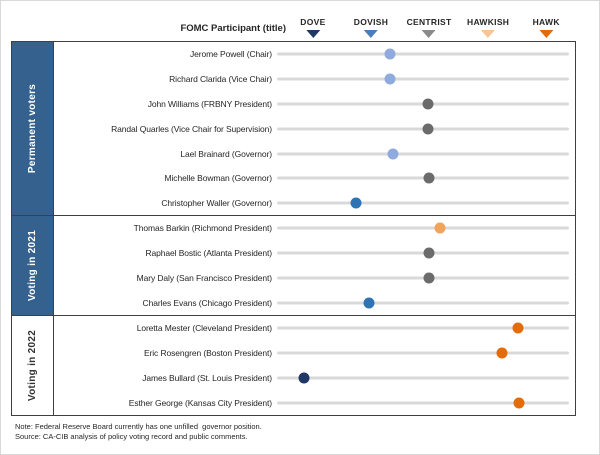  What do you see at coordinates (488, 34) in the screenshot?
I see `hawkish-triangle-icon` at bounding box center [488, 34].